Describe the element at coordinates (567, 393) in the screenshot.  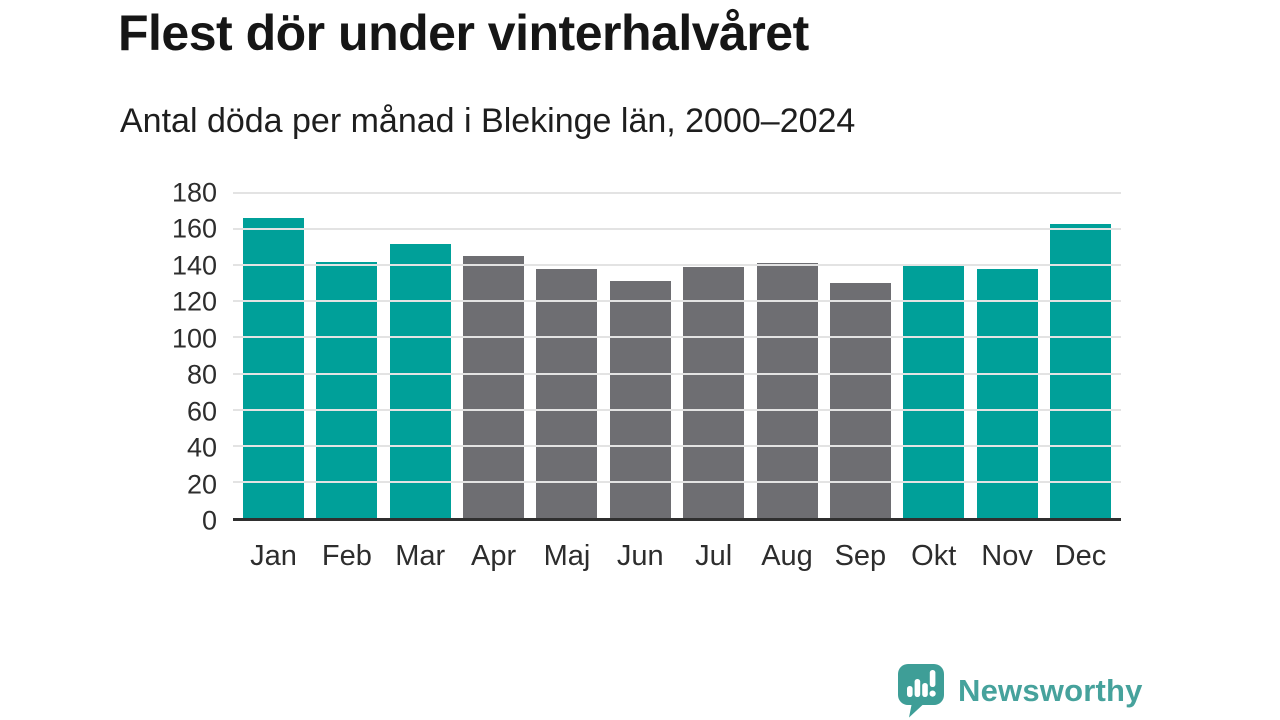
I see `bar-maj` at that location.